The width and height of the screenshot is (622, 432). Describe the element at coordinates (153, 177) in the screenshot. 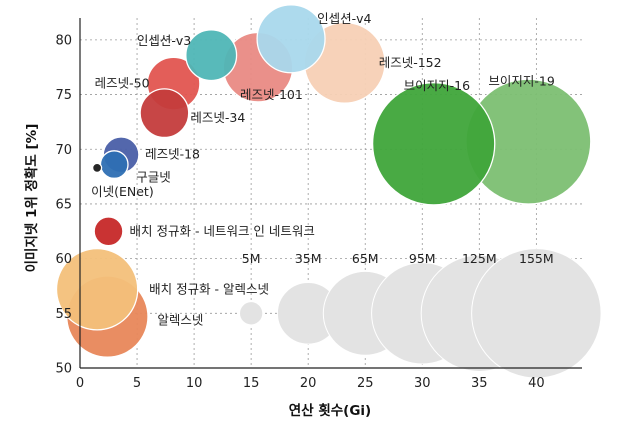

I see `bubble-label: 구글넷` at that location.